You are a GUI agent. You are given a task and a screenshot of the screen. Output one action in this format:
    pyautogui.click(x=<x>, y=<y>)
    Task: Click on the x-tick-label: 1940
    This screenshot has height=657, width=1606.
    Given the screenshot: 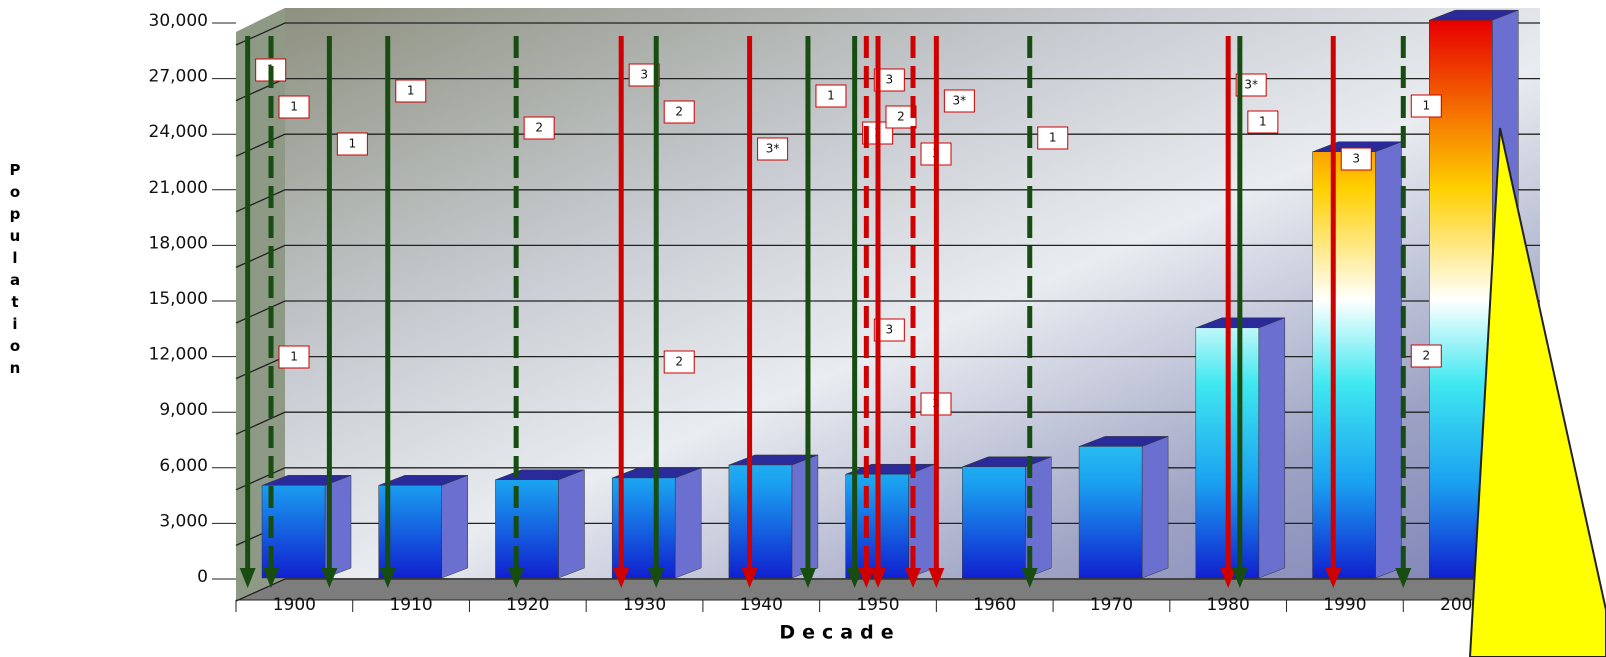 What is the action you would take?
    pyautogui.click(x=761, y=605)
    